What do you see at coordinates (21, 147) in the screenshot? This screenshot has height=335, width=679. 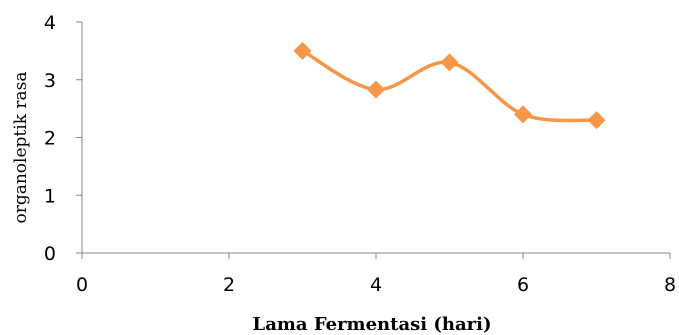 I see `y-axis-title: organoleptik rasa` at bounding box center [21, 147].